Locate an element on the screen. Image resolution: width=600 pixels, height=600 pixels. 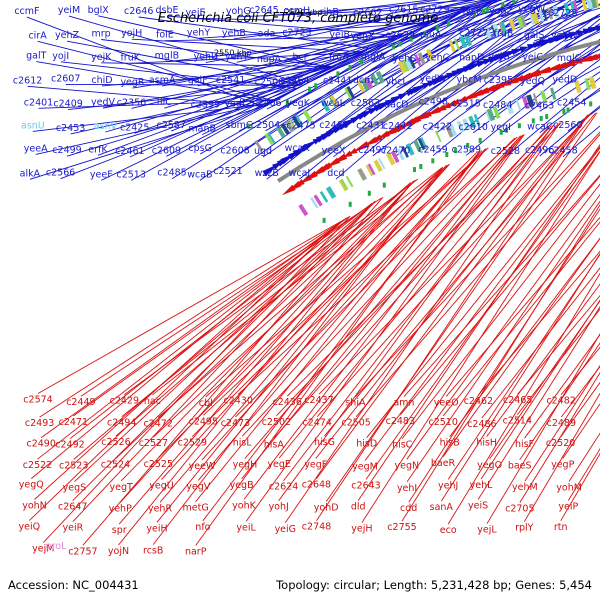
forward-gene-label: c2401 is located at coordinates (38, 102).